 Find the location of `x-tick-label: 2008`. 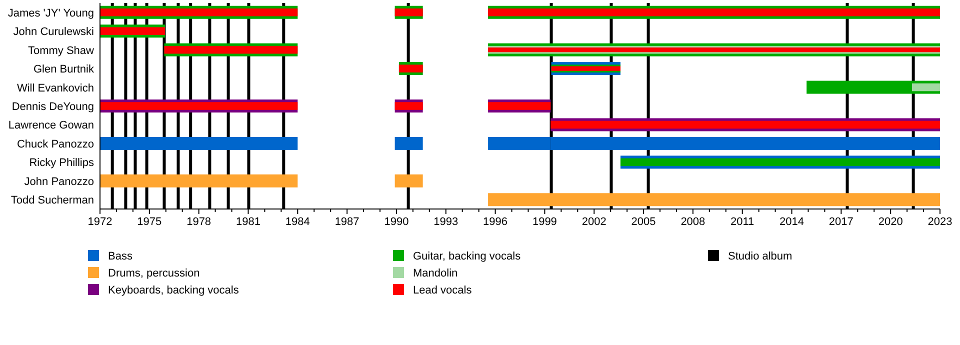

x-tick-label: 2008 is located at coordinates (693, 222).